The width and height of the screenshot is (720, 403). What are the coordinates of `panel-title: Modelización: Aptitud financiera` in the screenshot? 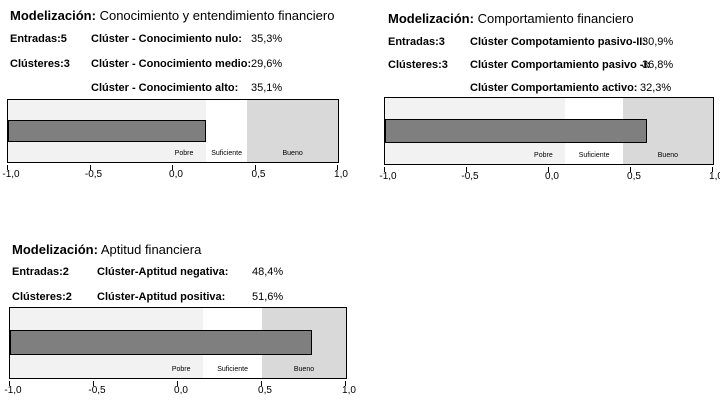 It's located at (106, 249).